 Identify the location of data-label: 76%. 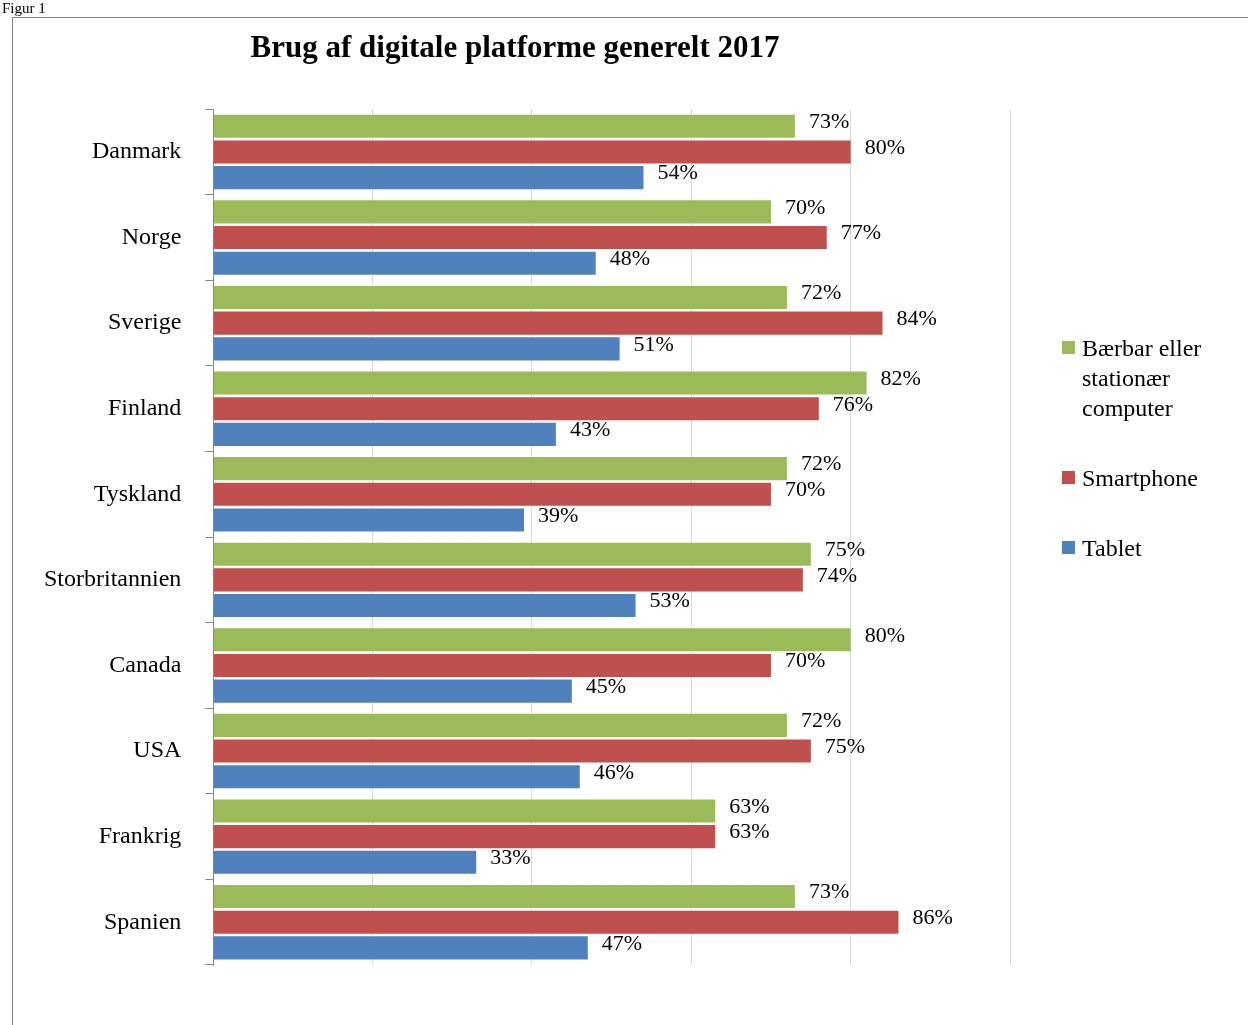
(853, 403).